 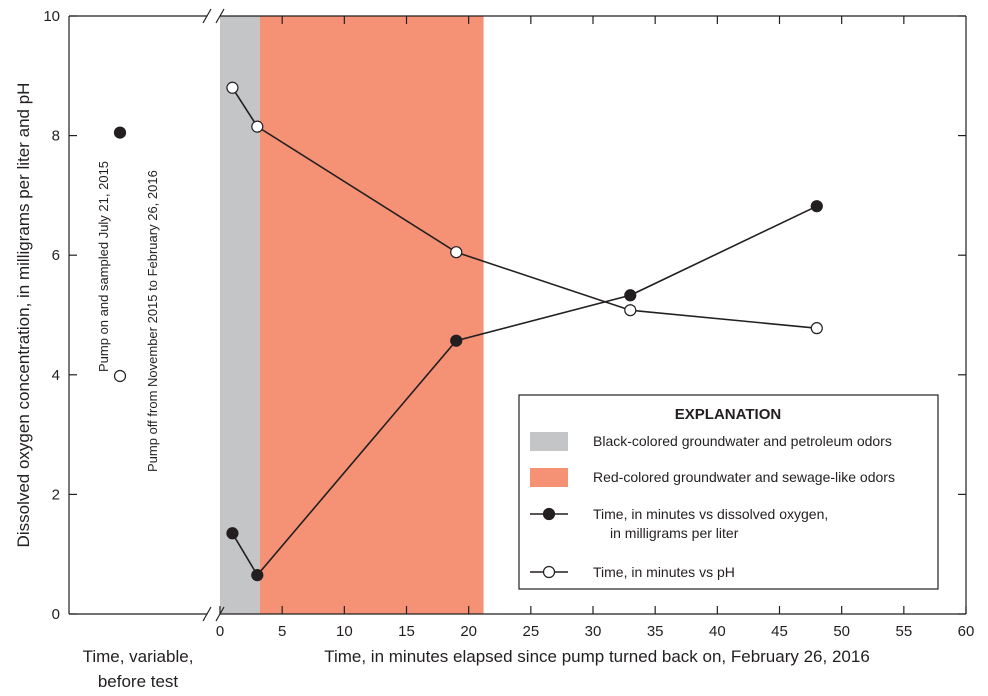 I want to click on y-tick-label-8: 8, so click(x=56, y=136).